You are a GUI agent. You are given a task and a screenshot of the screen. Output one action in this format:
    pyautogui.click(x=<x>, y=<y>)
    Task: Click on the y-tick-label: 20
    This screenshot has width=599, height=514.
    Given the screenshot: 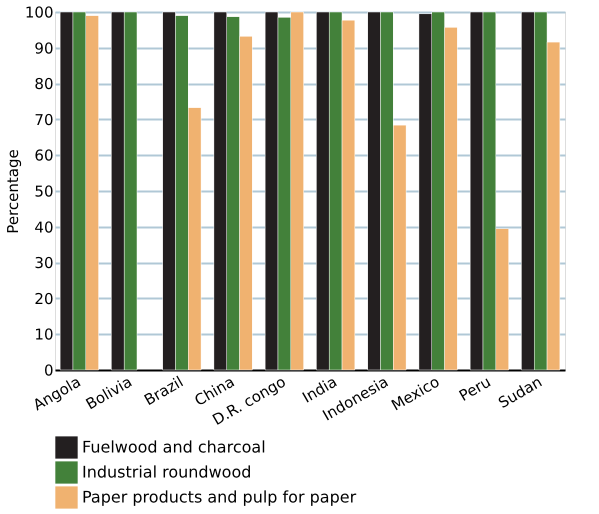 What is the action you would take?
    pyautogui.click(x=44, y=299)
    